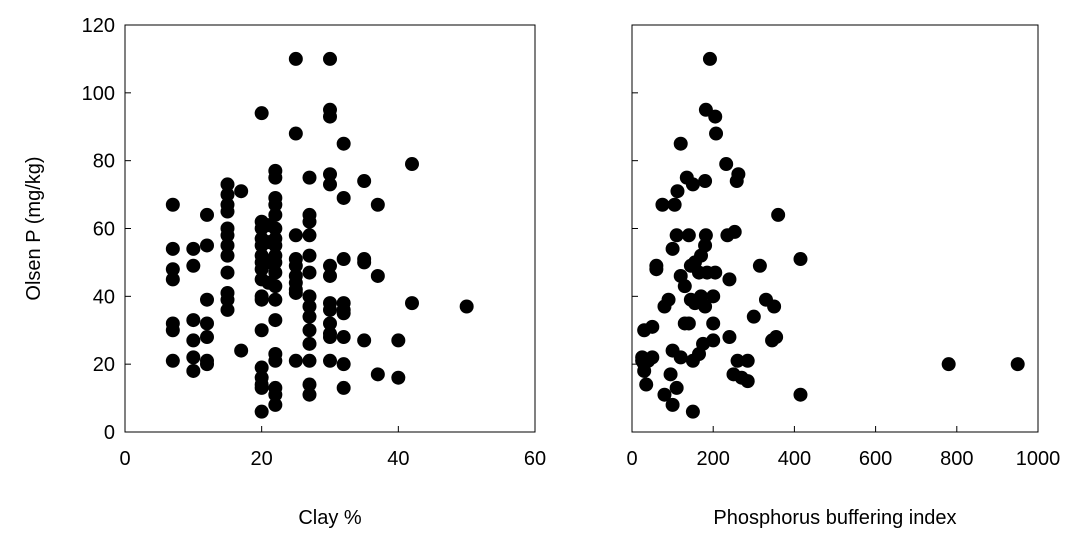  What do you see at coordinates (98, 26) in the screenshot?
I see `y-tick-label: 120` at bounding box center [98, 26].